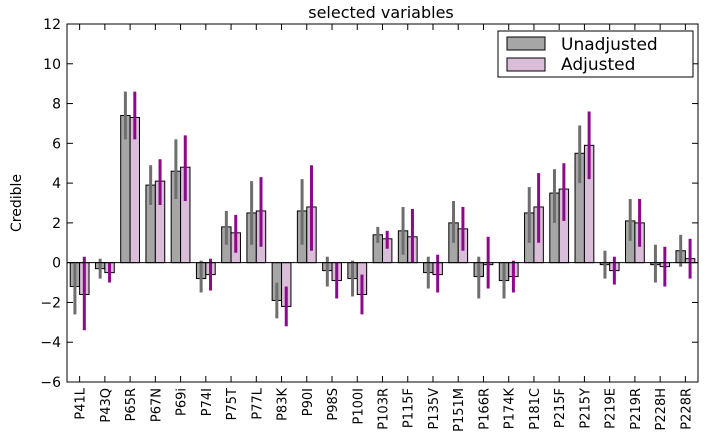 This screenshot has height=436, width=709. I want to click on y-tick-label: 2, so click(56, 224).